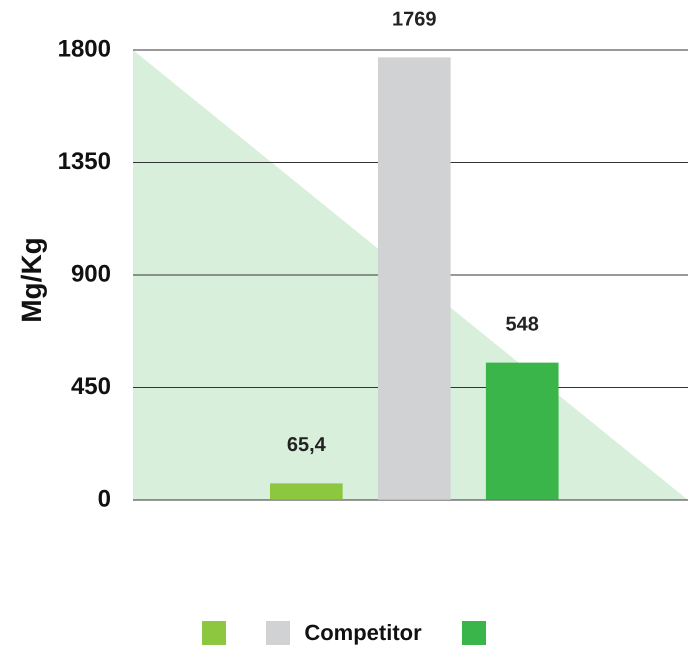 The image size is (688, 648). What do you see at coordinates (104, 499) in the screenshot?
I see `y-tick-label: 0` at bounding box center [104, 499].